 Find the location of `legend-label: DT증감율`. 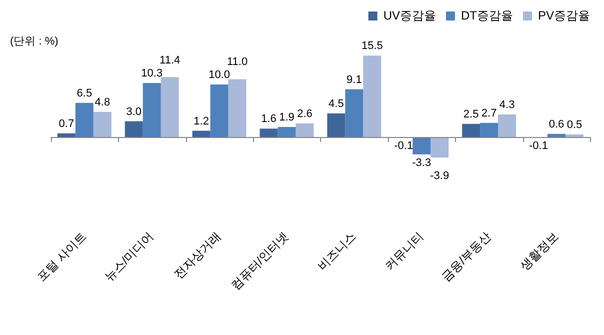

legend-label: DT증감율 is located at coordinates (486, 15).